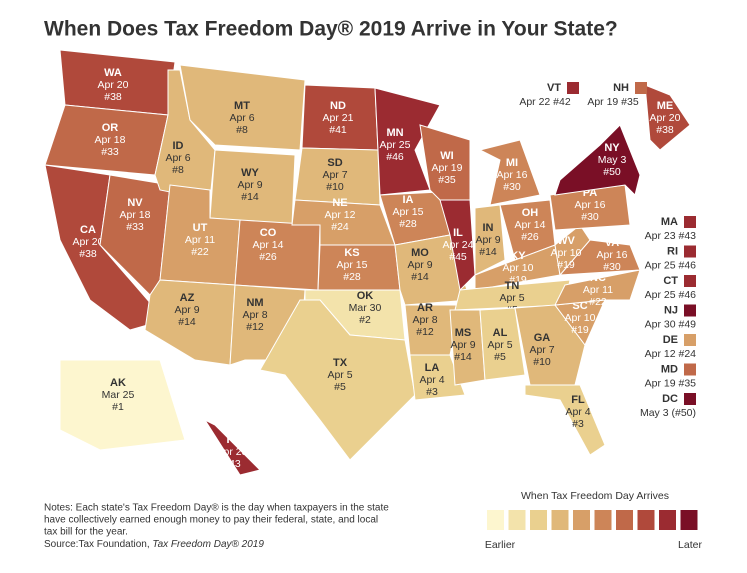  Describe the element at coordinates (395, 157) in the screenshot. I see `state-rank: #46` at that location.